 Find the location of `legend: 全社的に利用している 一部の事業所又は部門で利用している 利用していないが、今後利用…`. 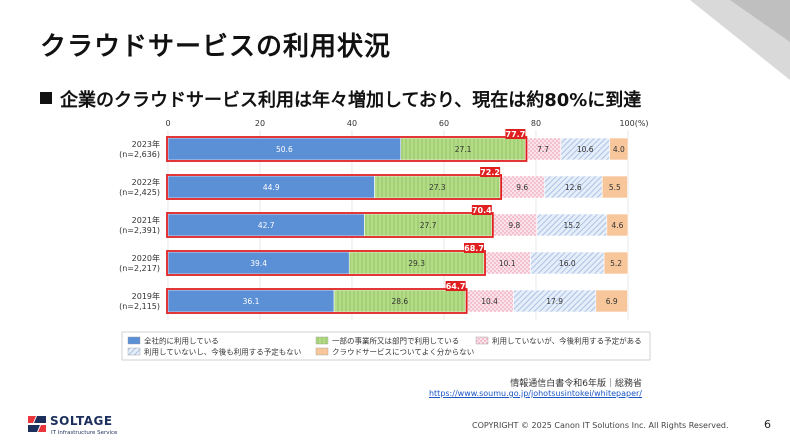

legend: 全社的に利用している 一部の事業所又は部門で利用している 利用していないが、今後利用… is located at coordinates (386, 346).